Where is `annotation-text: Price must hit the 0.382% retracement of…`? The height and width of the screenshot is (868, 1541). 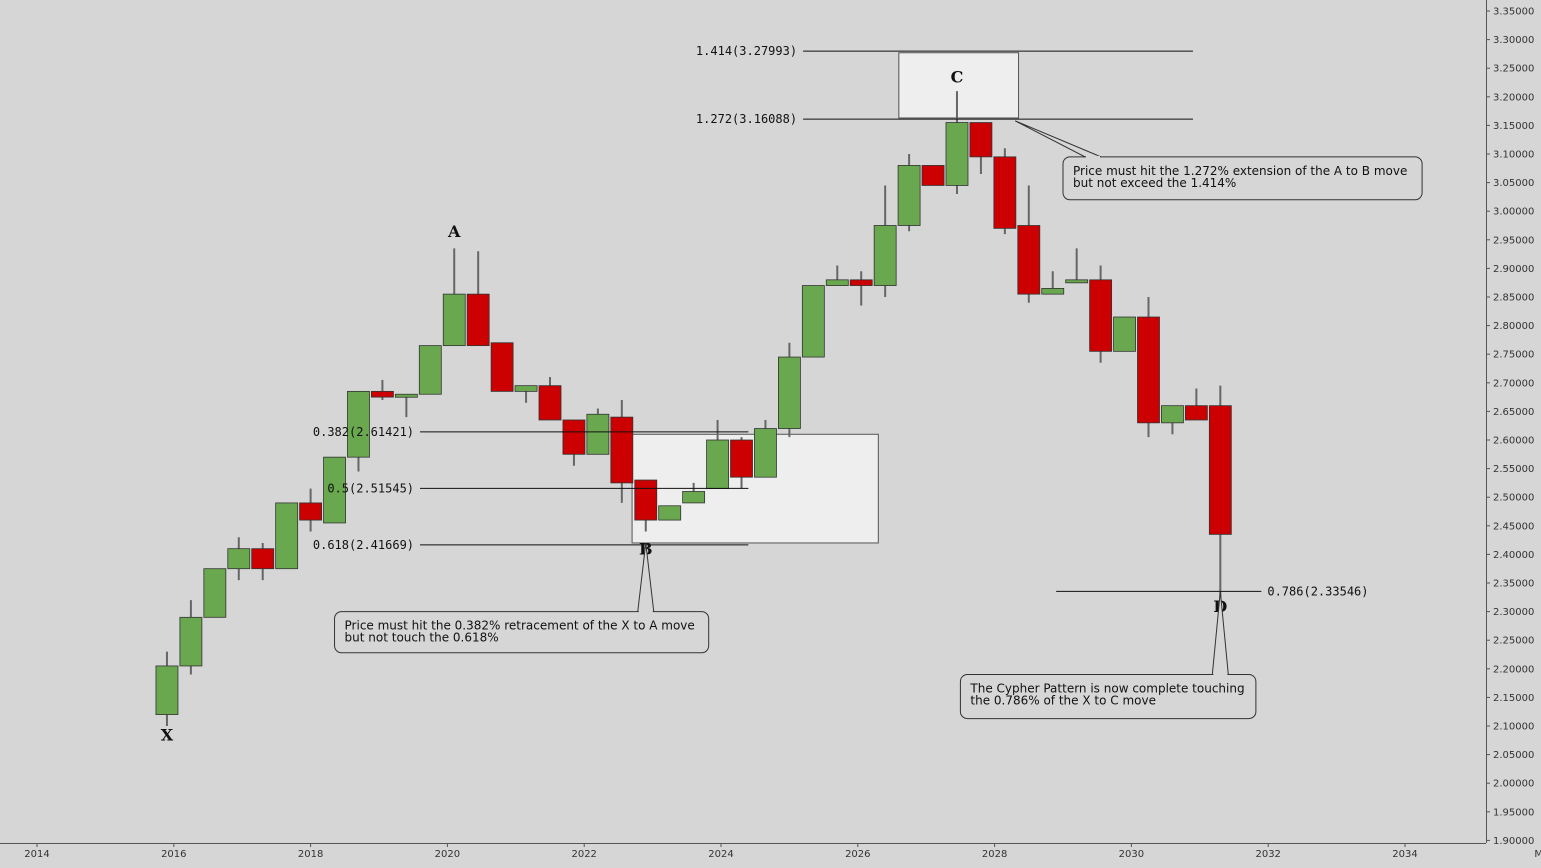
annotation-text: Price must hit the 0.382% retracement of… is located at coordinates (520, 632).